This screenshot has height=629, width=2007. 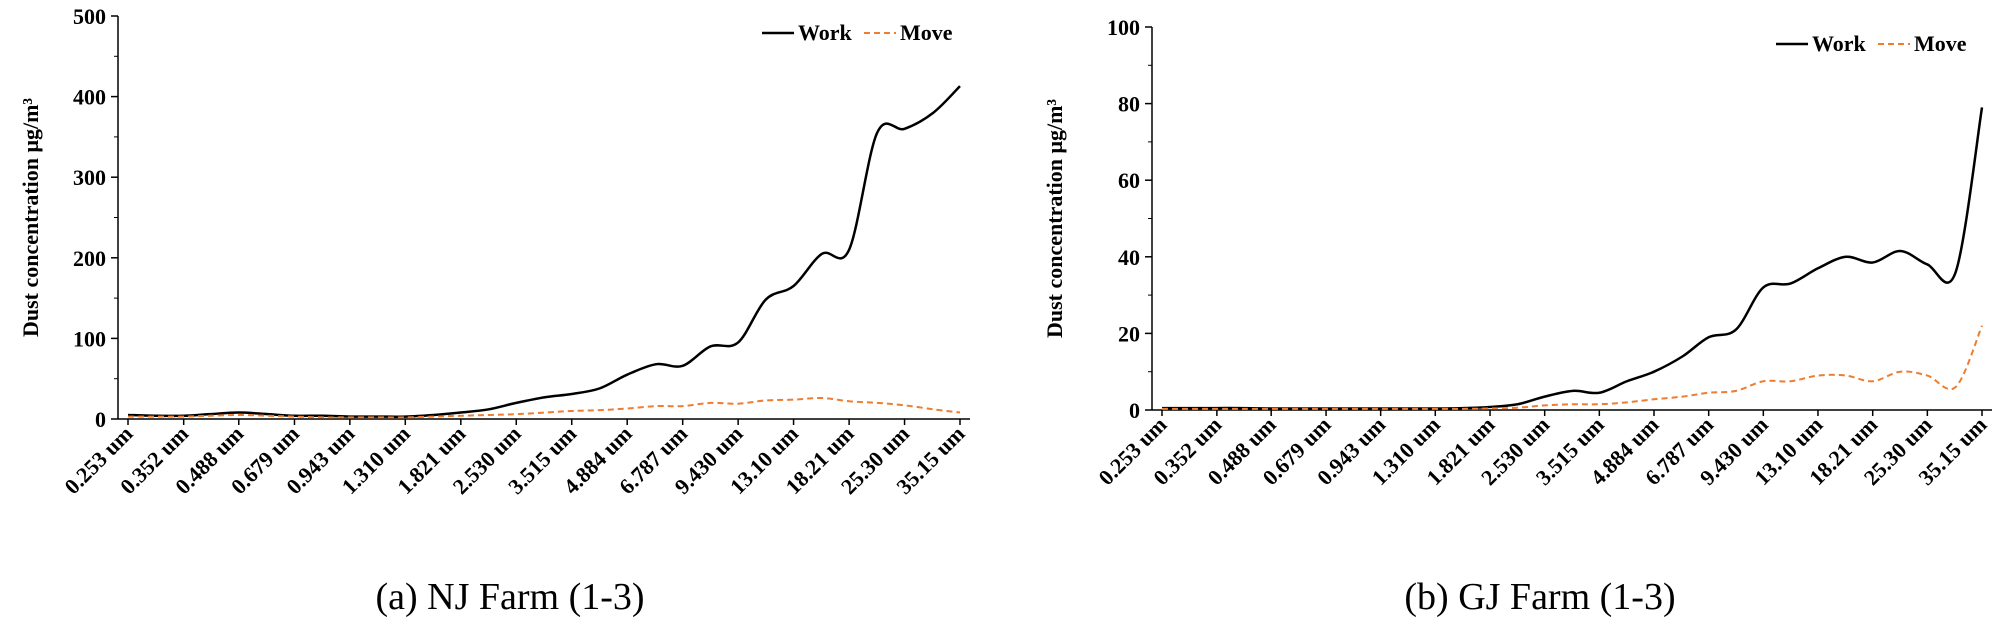 I want to click on y-tick-label: 60, so click(x=1129, y=180).